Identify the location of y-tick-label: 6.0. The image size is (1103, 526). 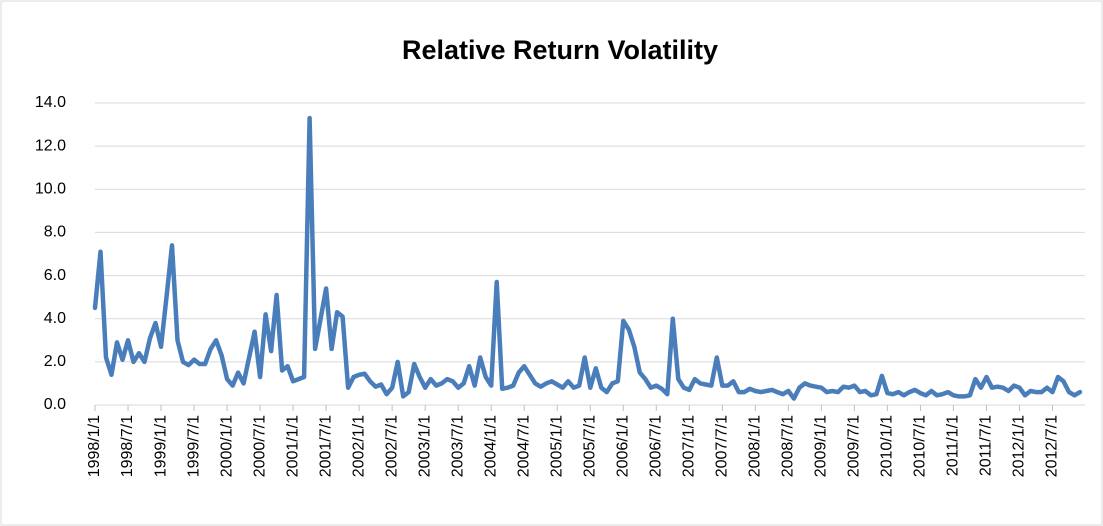
(55, 275).